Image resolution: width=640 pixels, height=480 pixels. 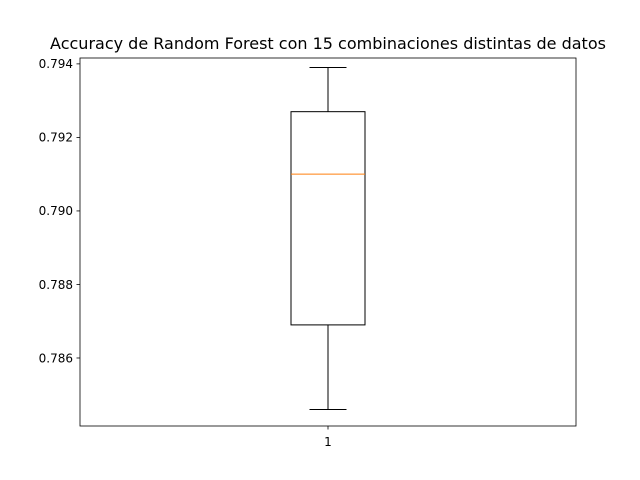 What do you see at coordinates (56, 64) in the screenshot?
I see `y-tick-label: 0.794` at bounding box center [56, 64].